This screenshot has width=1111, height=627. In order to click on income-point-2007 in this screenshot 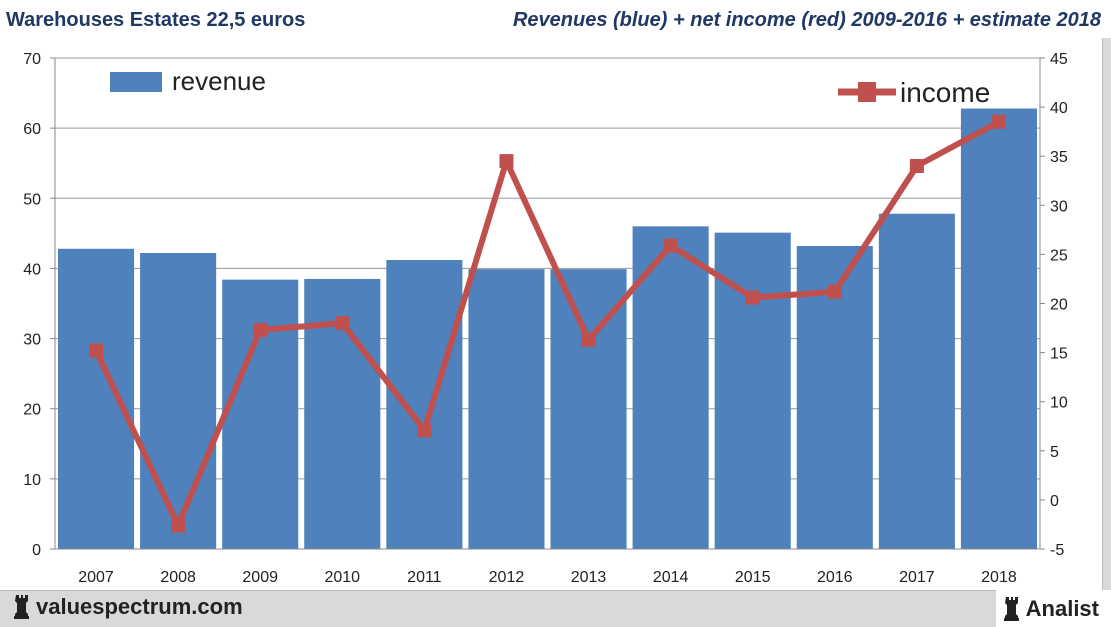, I will do `click(96, 350)`.